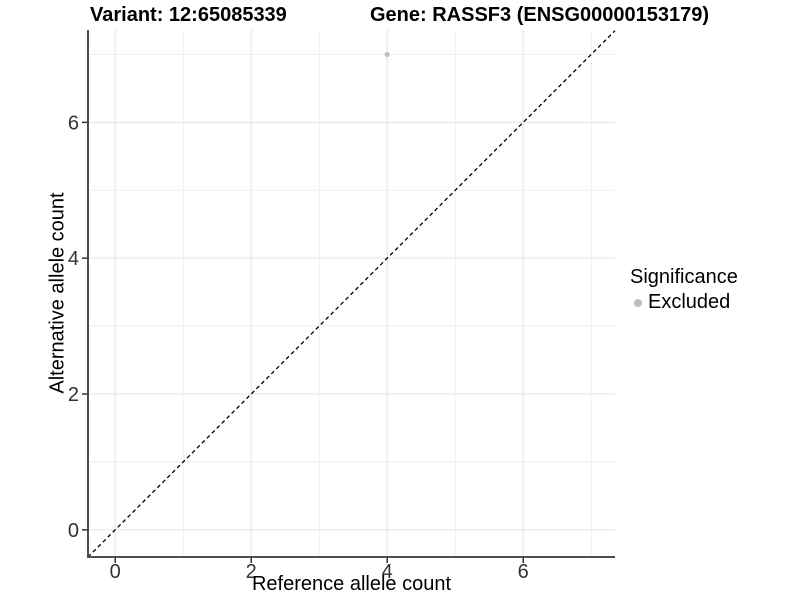  I want to click on data-point, so click(387, 54).